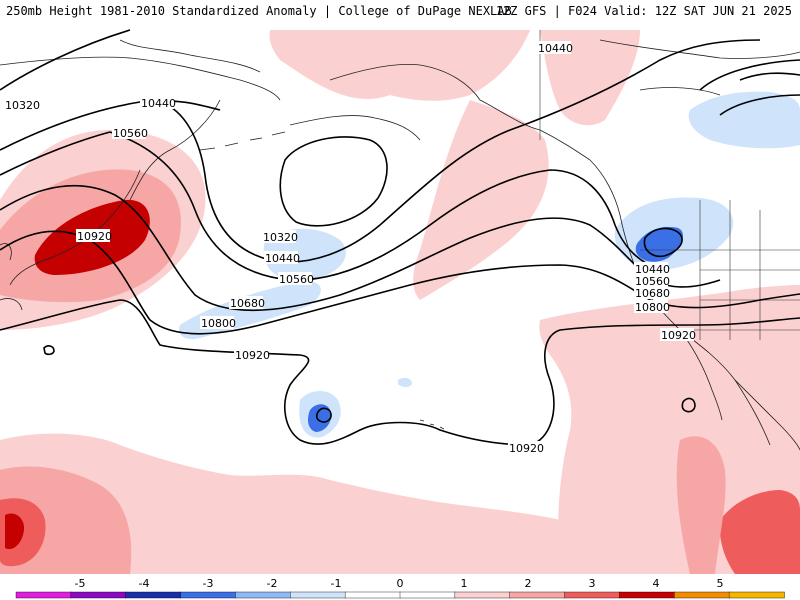 The width and height of the screenshot is (800, 600). What do you see at coordinates (218, 323) in the screenshot?
I see `label-10800-mid: 10800` at bounding box center [218, 323].